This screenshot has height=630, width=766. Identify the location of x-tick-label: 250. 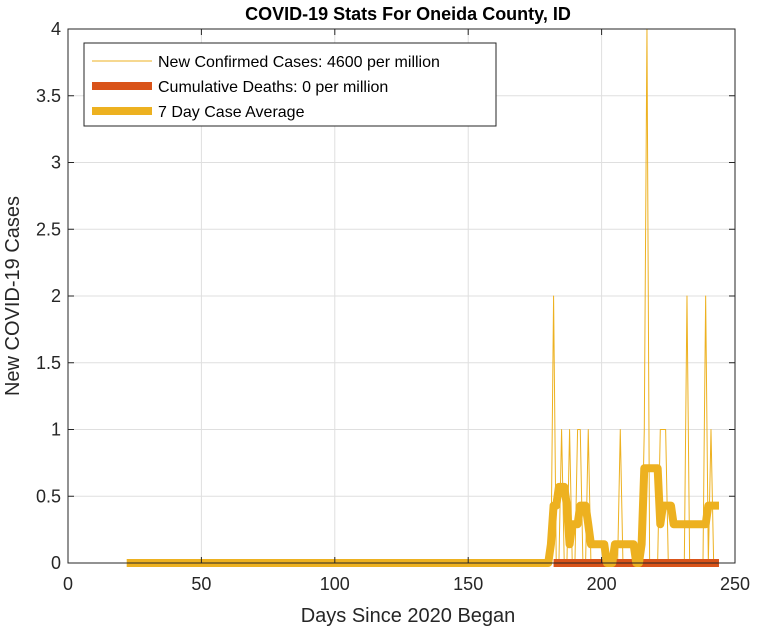
(735, 584).